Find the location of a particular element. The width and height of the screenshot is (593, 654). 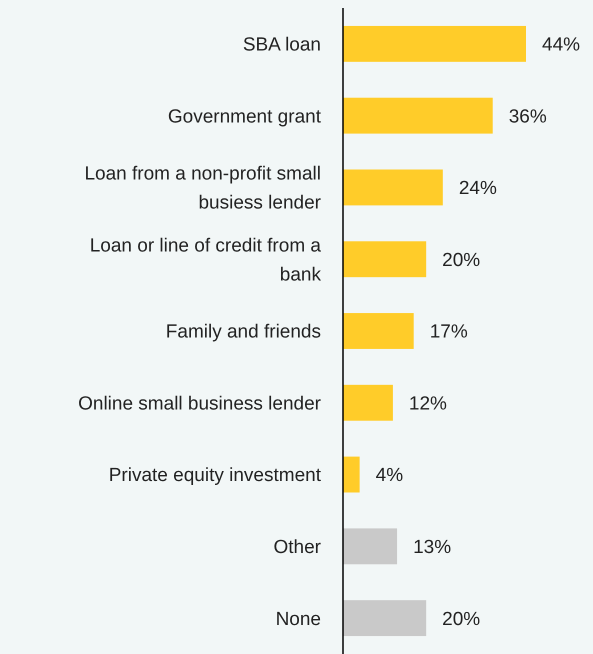

data-label: 12% is located at coordinates (428, 403).